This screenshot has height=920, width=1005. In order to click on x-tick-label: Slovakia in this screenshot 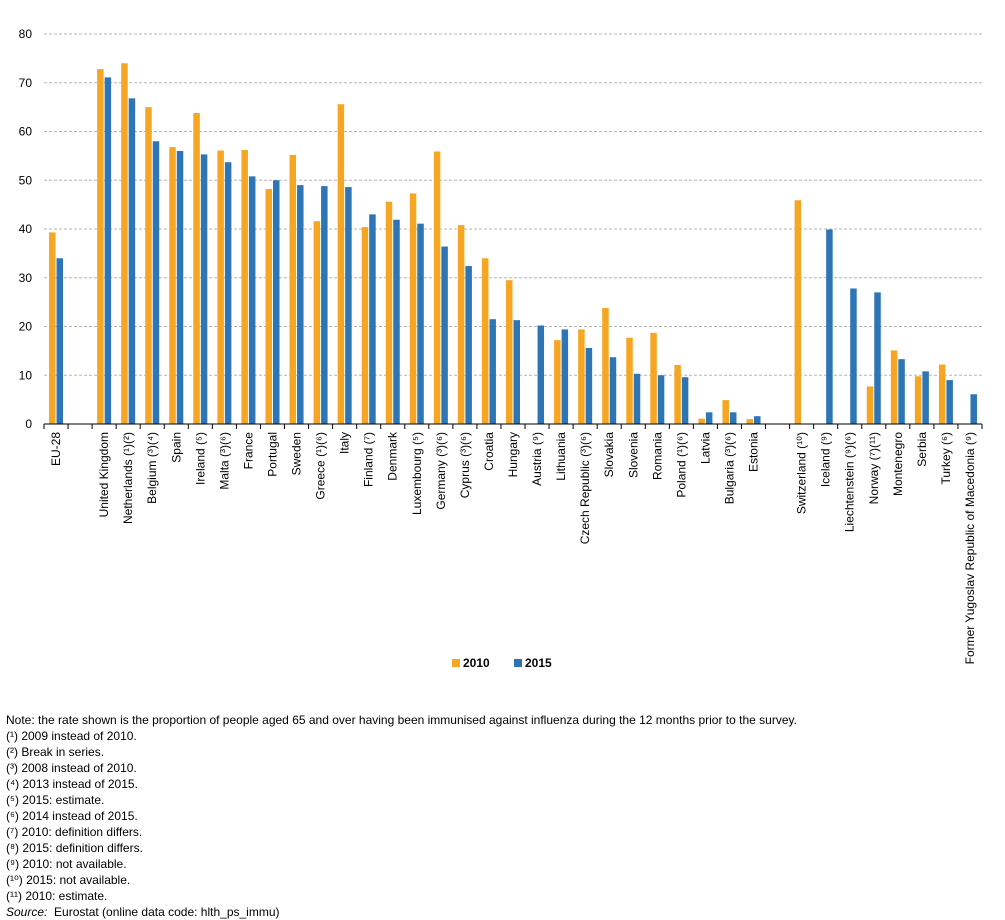, I will do `click(609, 455)`.